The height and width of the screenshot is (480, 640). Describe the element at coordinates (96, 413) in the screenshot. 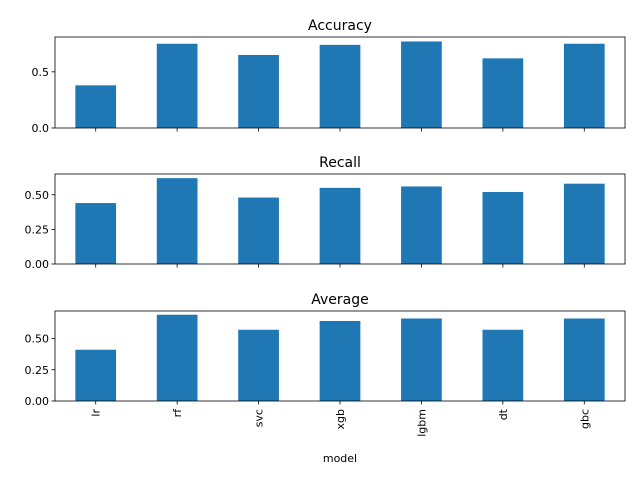

I see `x-tick-label-lr: lr` at that location.